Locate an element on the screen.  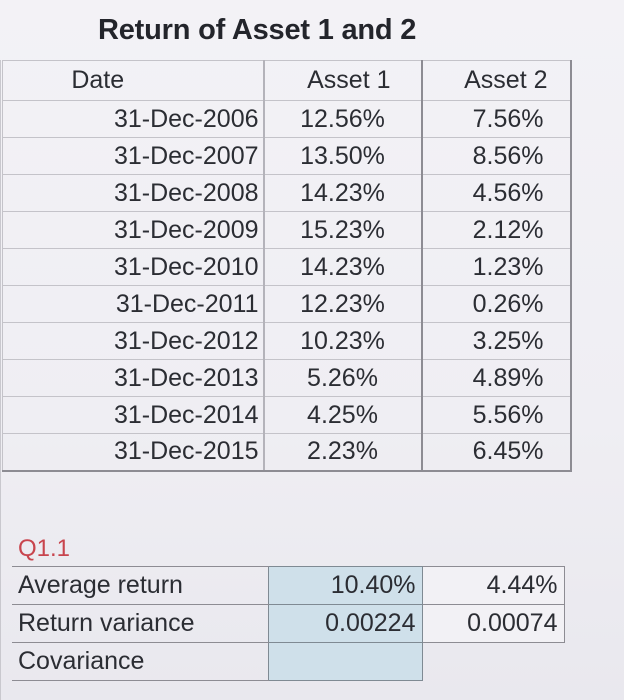
table-row: 31-Dec-2007 13.50% 8.56% is located at coordinates (287, 156).